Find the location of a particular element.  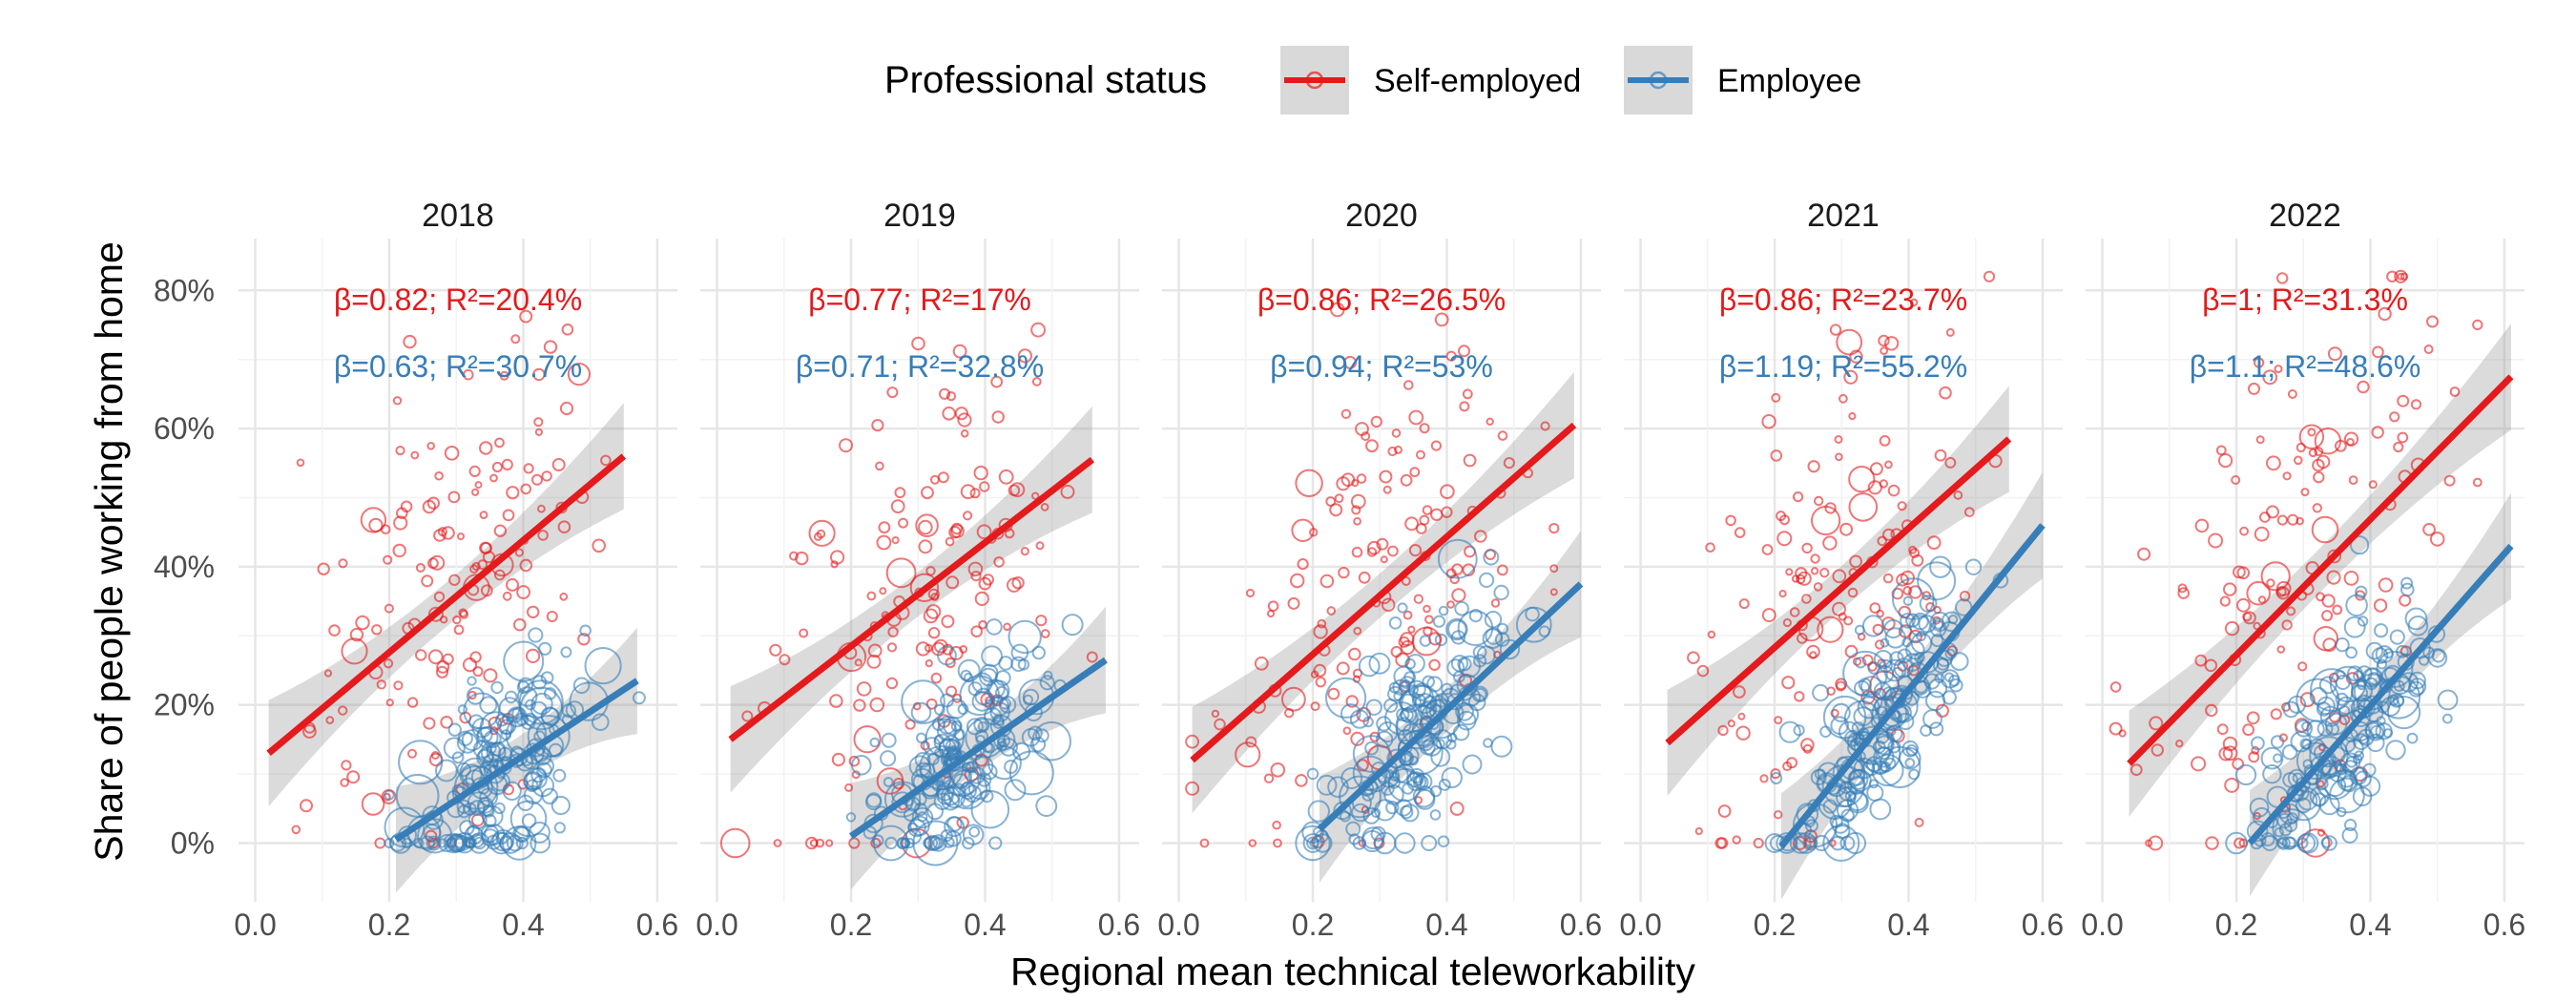

x-tick-label: 0.2 is located at coordinates (1775, 925).